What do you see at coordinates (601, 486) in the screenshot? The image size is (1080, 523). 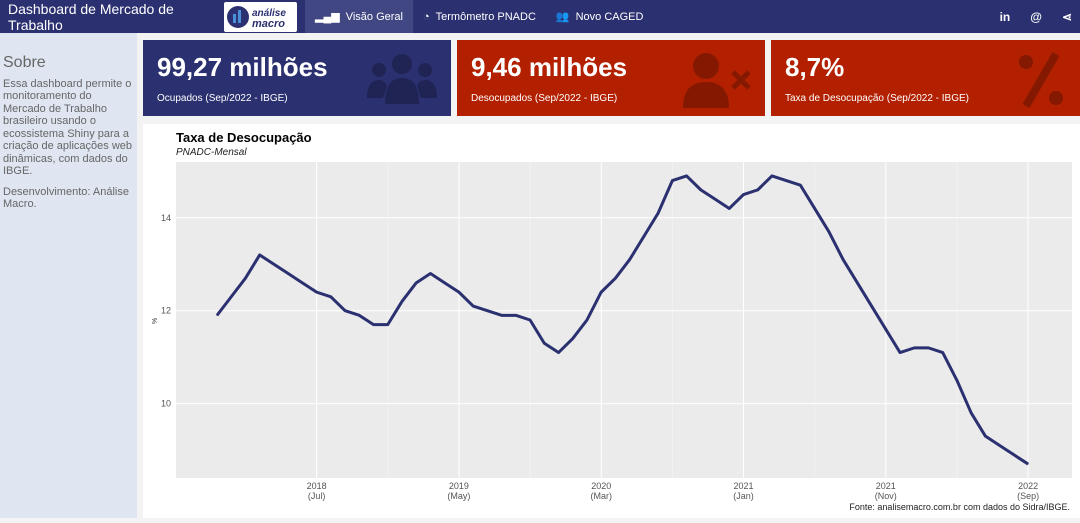 I see `x-tick-label: 2020` at bounding box center [601, 486].